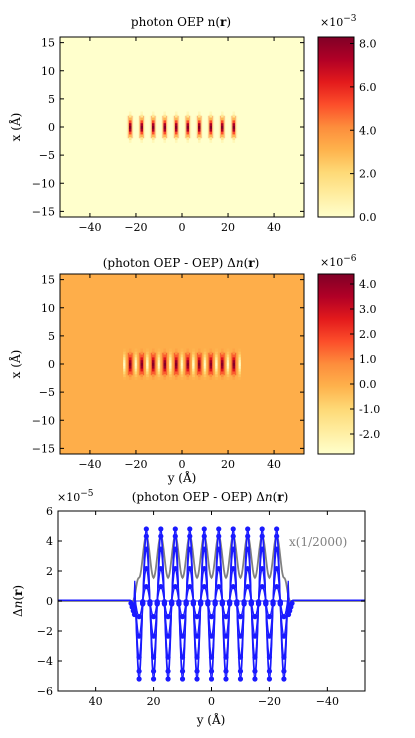 The height and width of the screenshot is (738, 415). What do you see at coordinates (368, 334) in the screenshot?
I see `colorbar-tick-label: 2.0` at bounding box center [368, 334].